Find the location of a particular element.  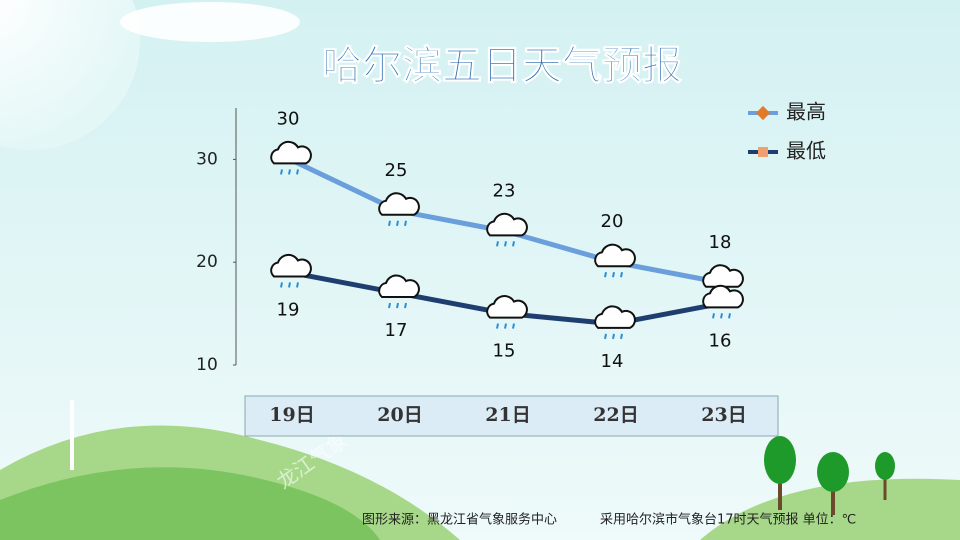

x-tick-label: 23日 is located at coordinates (723, 415).